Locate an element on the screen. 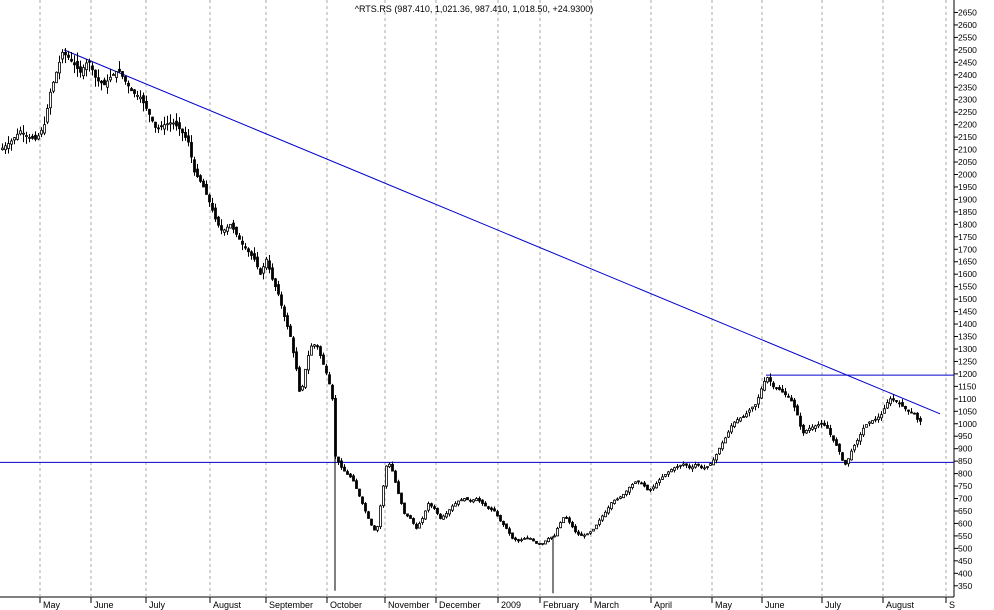  y-tick-label: 2450 is located at coordinates (967, 62).